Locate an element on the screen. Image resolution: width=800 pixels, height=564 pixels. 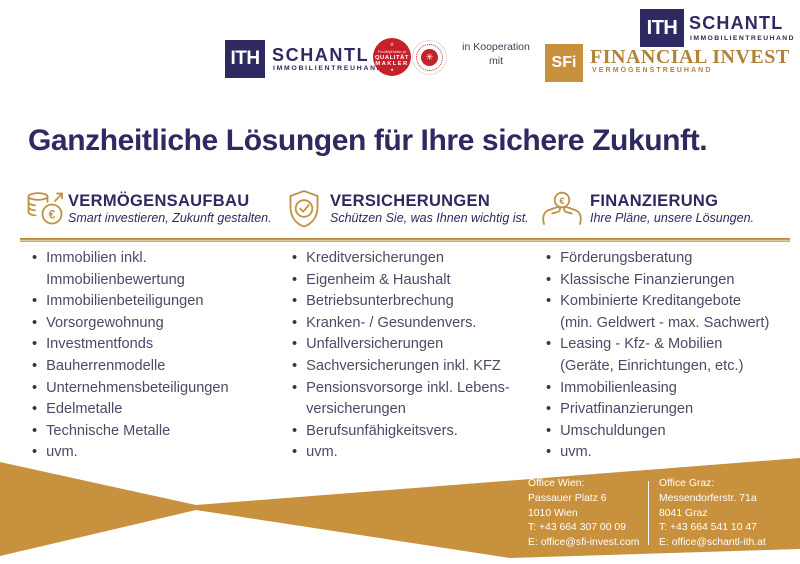
list-item: • Klassische Finanzierungen is located at coordinates (669, 281).